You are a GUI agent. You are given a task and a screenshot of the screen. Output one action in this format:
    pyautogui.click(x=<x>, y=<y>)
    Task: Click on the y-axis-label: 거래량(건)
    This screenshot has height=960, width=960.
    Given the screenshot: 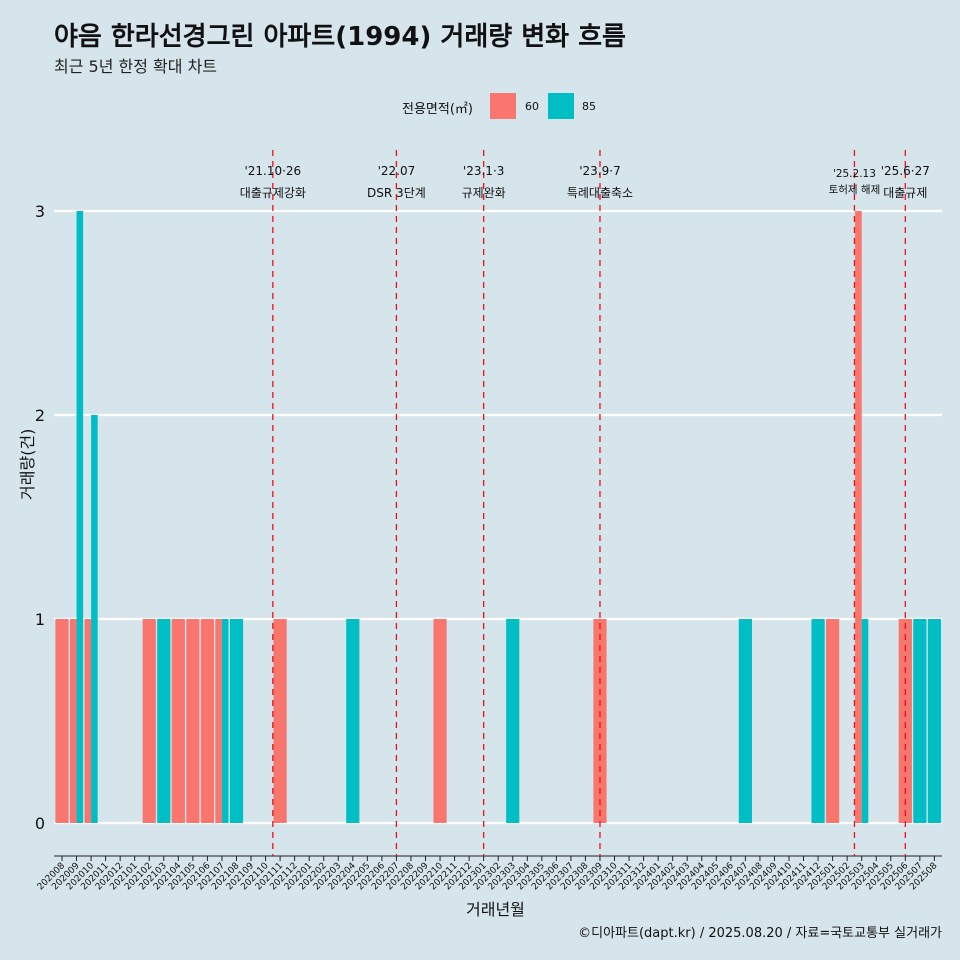 What is the action you would take?
    pyautogui.click(x=27, y=464)
    